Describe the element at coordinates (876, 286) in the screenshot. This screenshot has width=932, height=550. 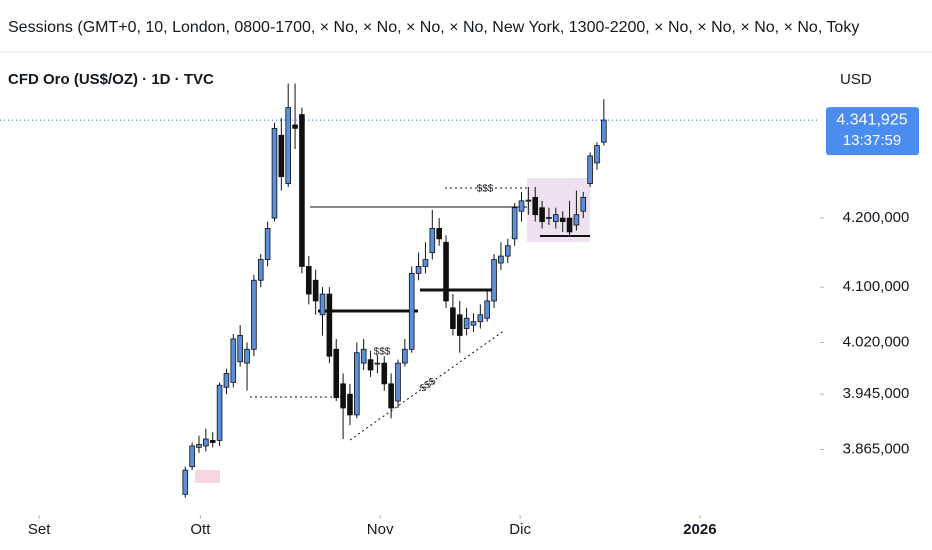
I see `y-tick-label: 4.100,000` at that location.